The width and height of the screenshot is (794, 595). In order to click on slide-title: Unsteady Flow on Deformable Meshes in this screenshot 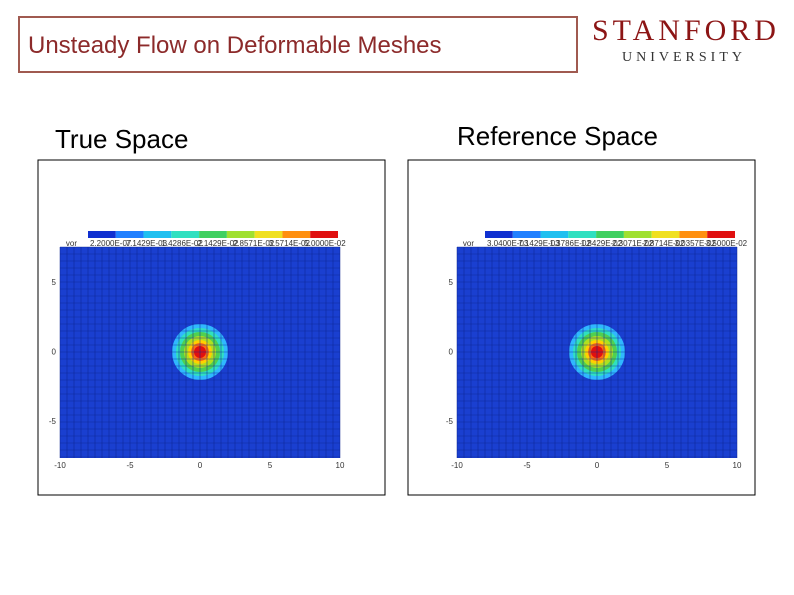, I will do `click(235, 45)`.